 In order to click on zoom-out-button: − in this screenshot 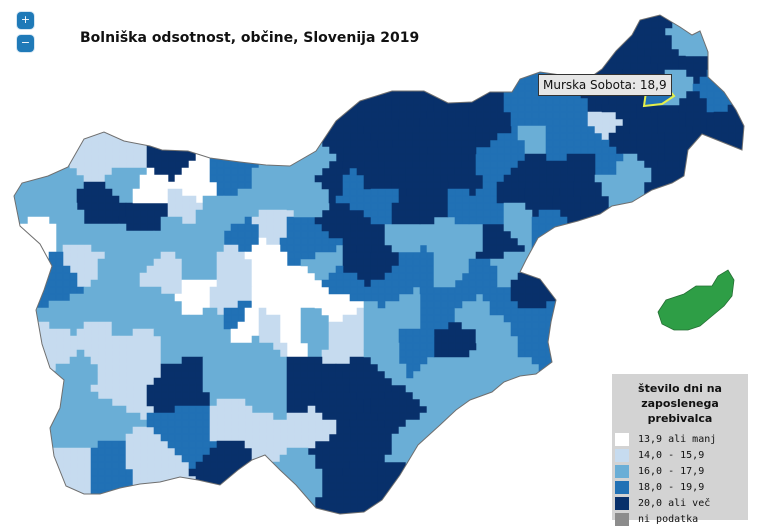, I will do `click(25, 43)`.